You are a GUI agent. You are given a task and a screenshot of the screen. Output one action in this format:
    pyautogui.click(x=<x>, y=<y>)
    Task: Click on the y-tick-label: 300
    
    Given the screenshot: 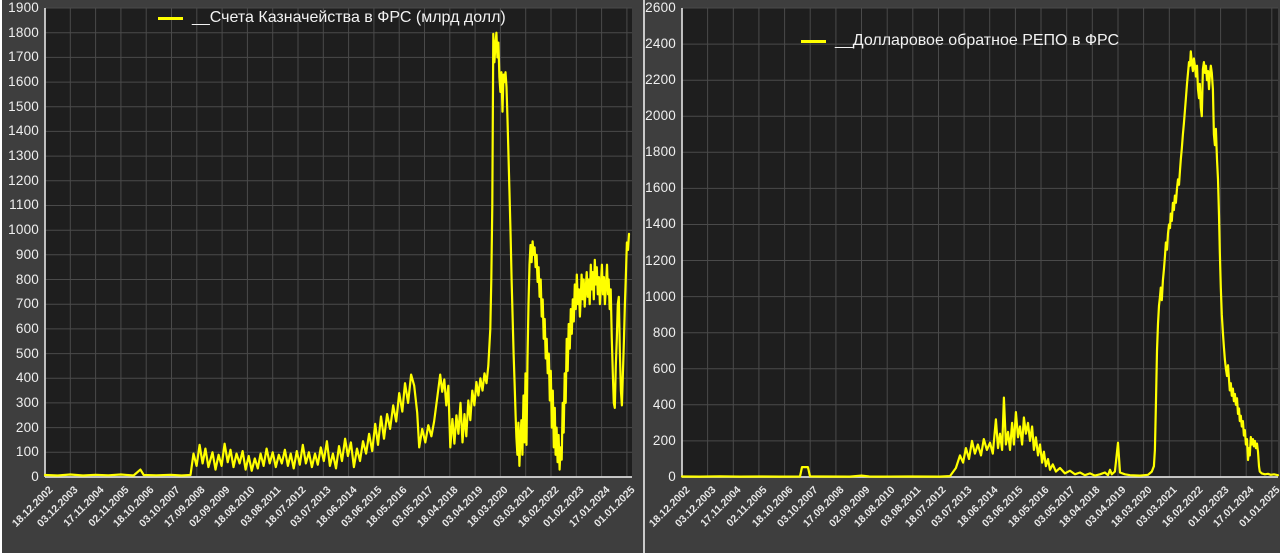 What is the action you would take?
    pyautogui.click(x=27, y=402)
    